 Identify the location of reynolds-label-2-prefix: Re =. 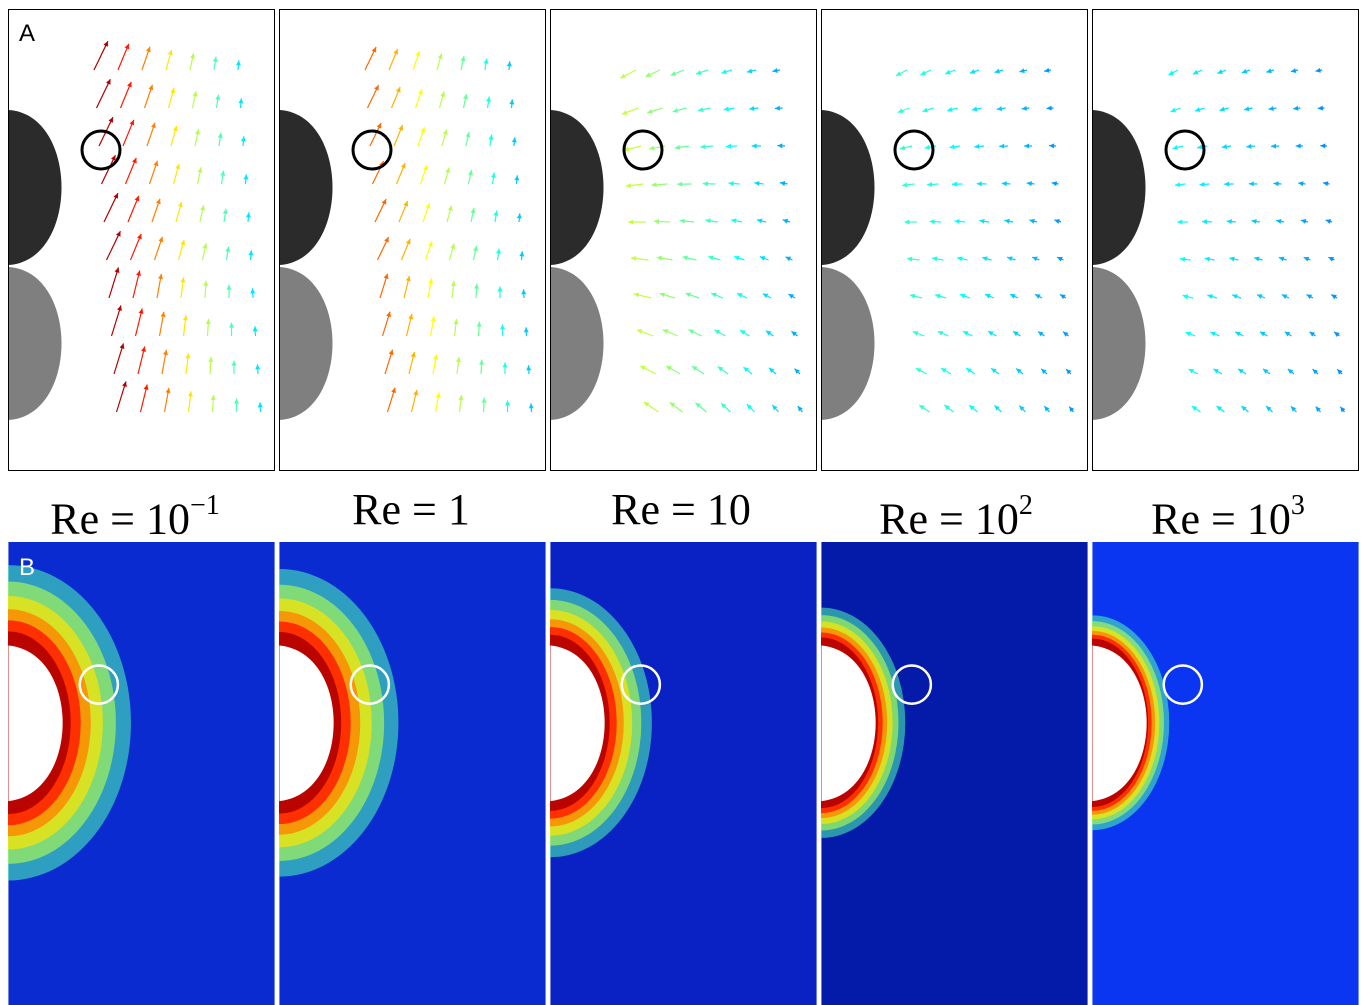
(400, 509).